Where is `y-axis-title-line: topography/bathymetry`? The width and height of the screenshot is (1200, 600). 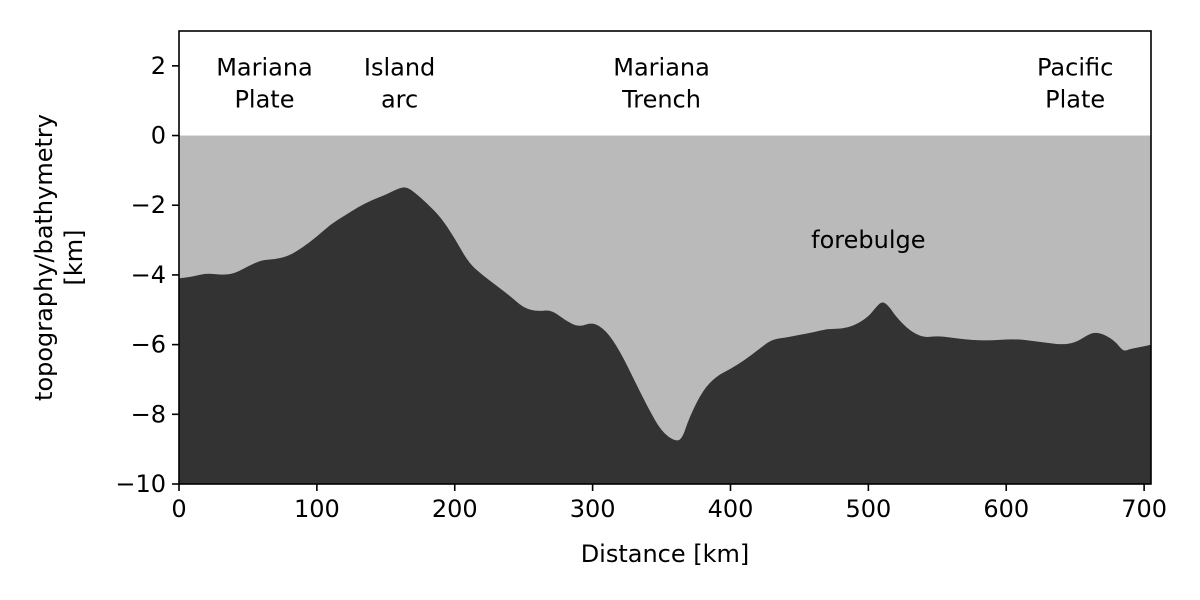 y-axis-title-line: topography/bathymetry is located at coordinates (44, 257).